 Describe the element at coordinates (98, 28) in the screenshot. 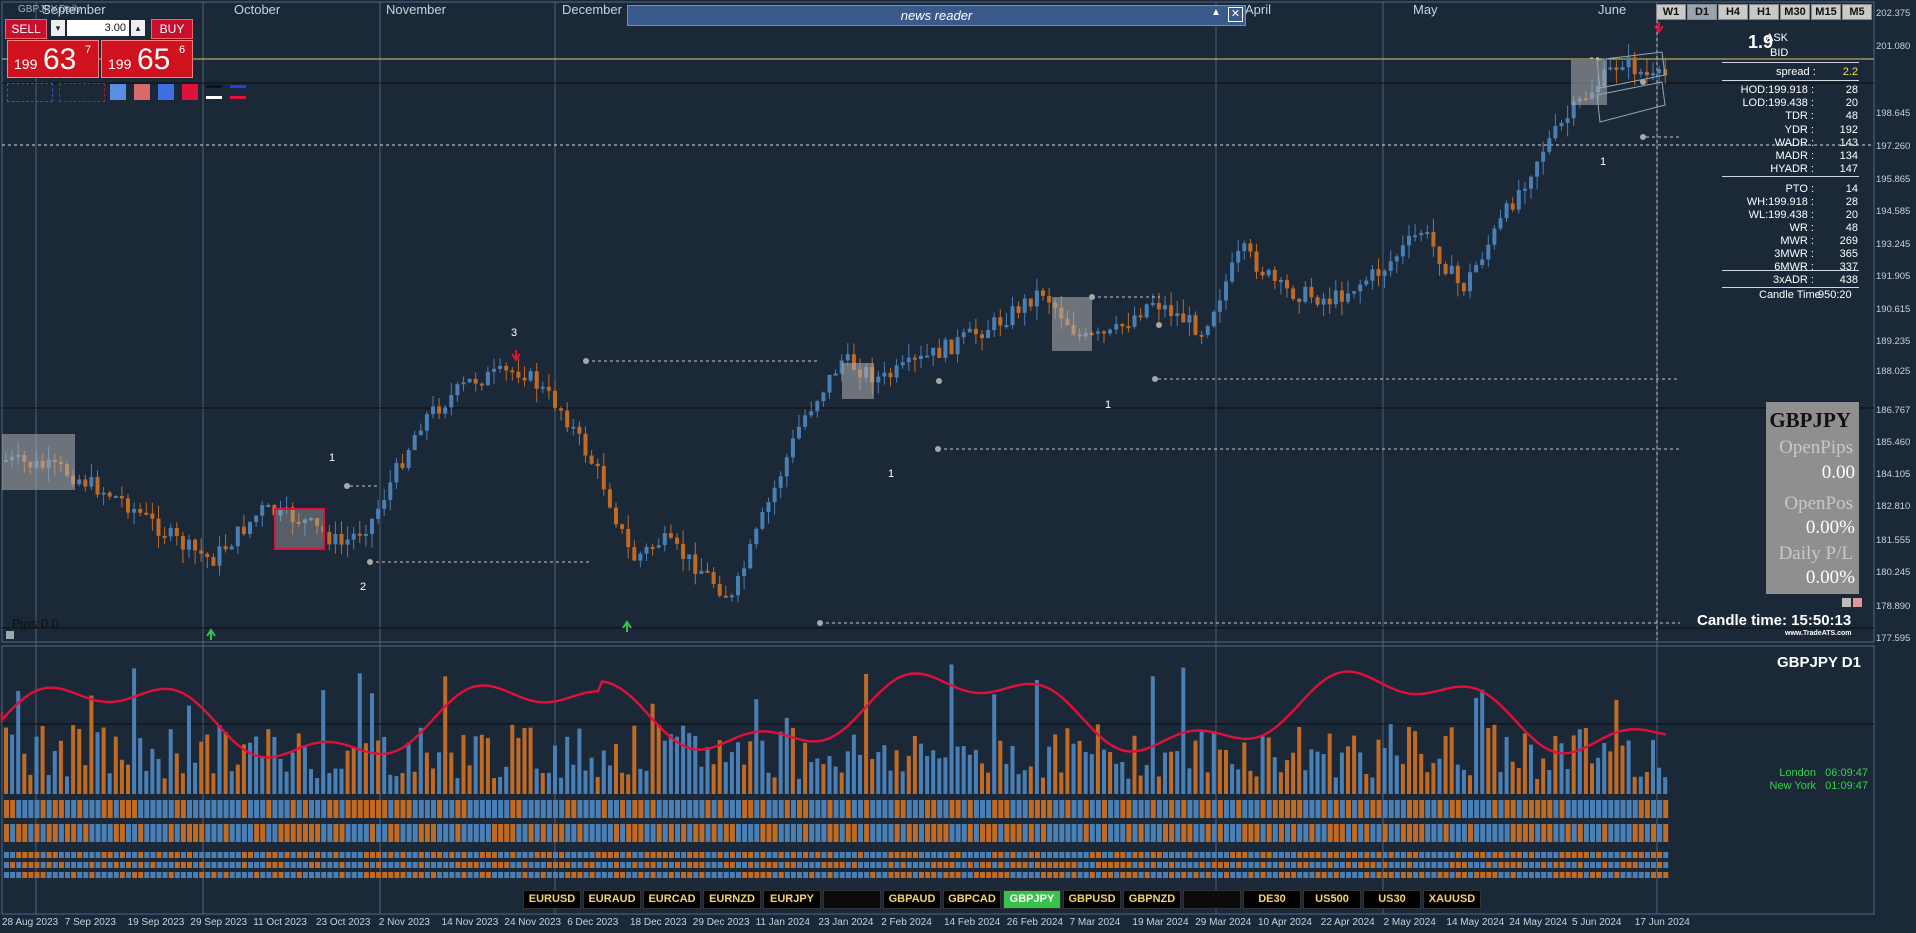

I see `lot-size-input: 3.00` at that location.